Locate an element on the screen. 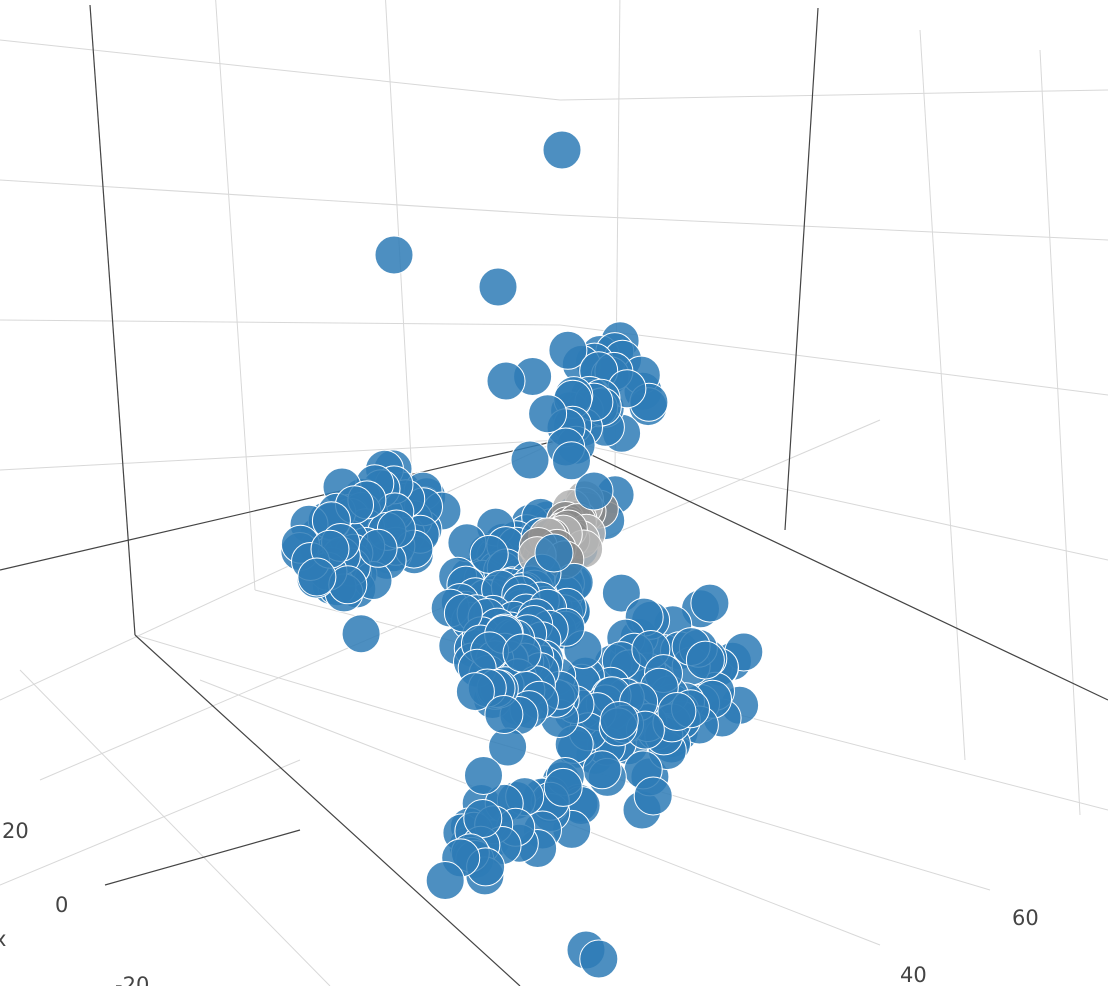 This screenshot has width=1108, height=986. y-tick-label: 60 is located at coordinates (1025, 918).